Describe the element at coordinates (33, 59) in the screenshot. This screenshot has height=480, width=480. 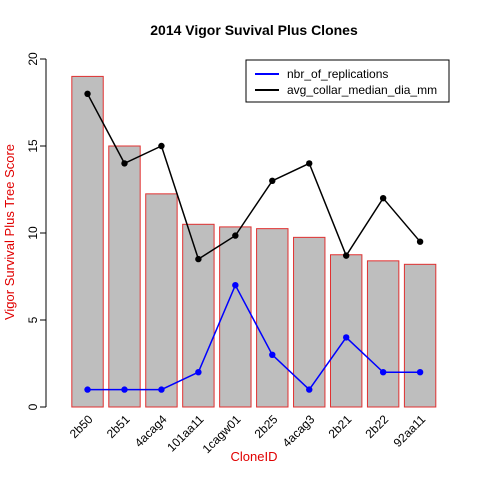
I see `y-tick-label: 20` at that location.